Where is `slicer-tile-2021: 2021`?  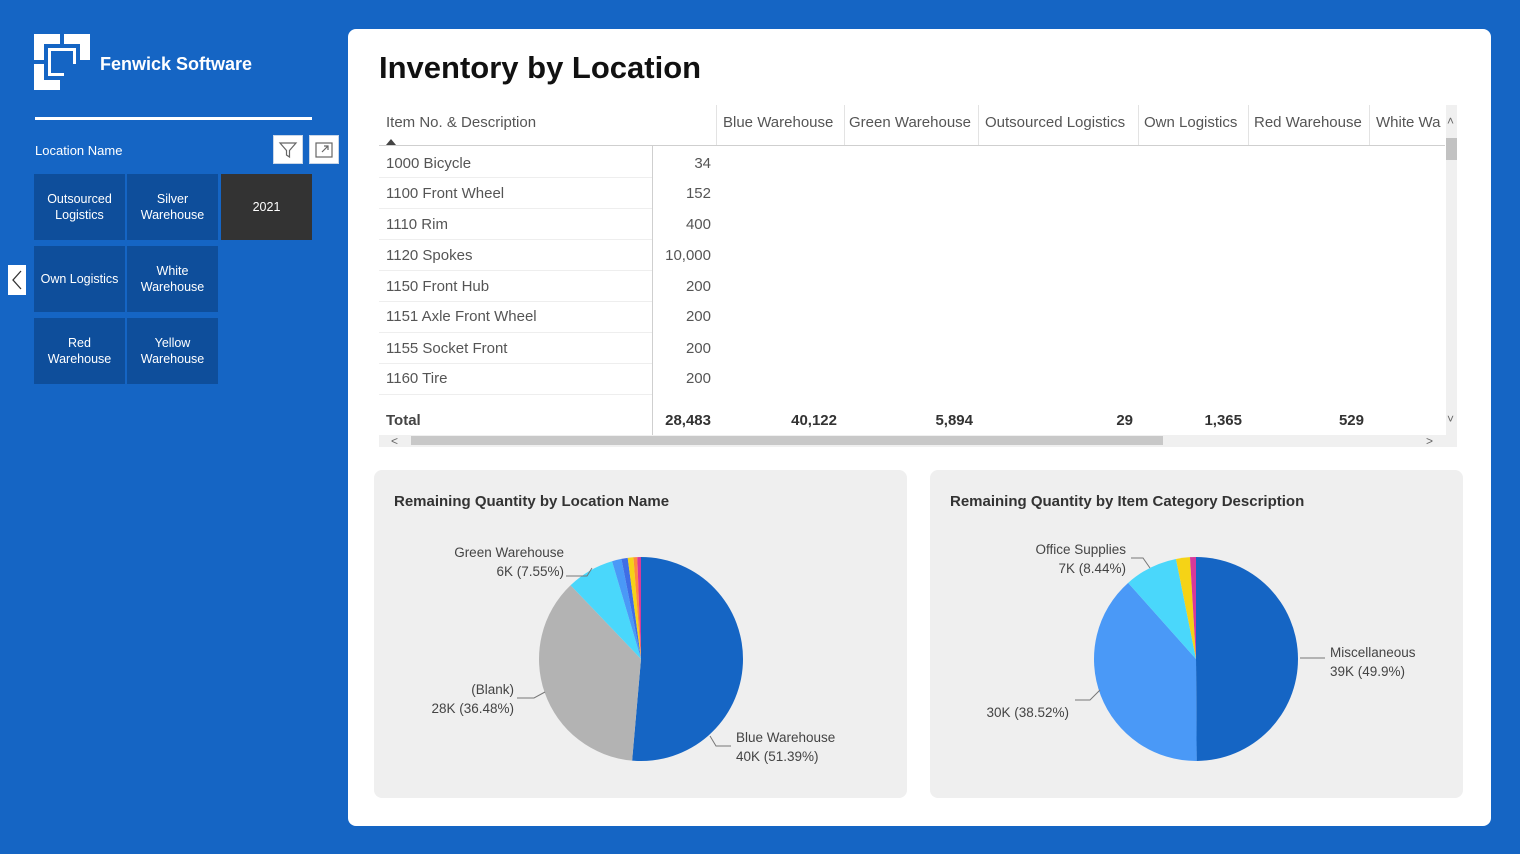 slicer-tile-2021: 2021 is located at coordinates (266, 207).